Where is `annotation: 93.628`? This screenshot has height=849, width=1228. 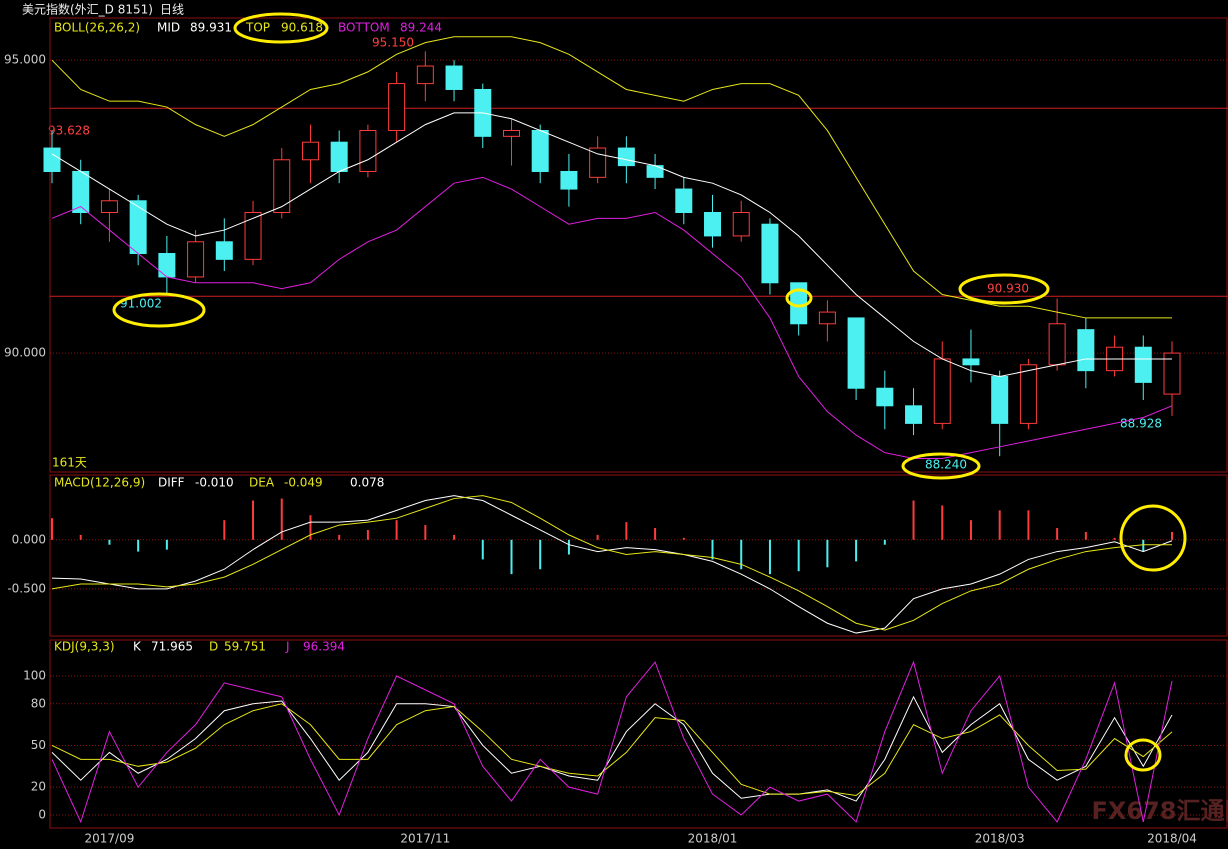 annotation: 93.628 is located at coordinates (69, 131).